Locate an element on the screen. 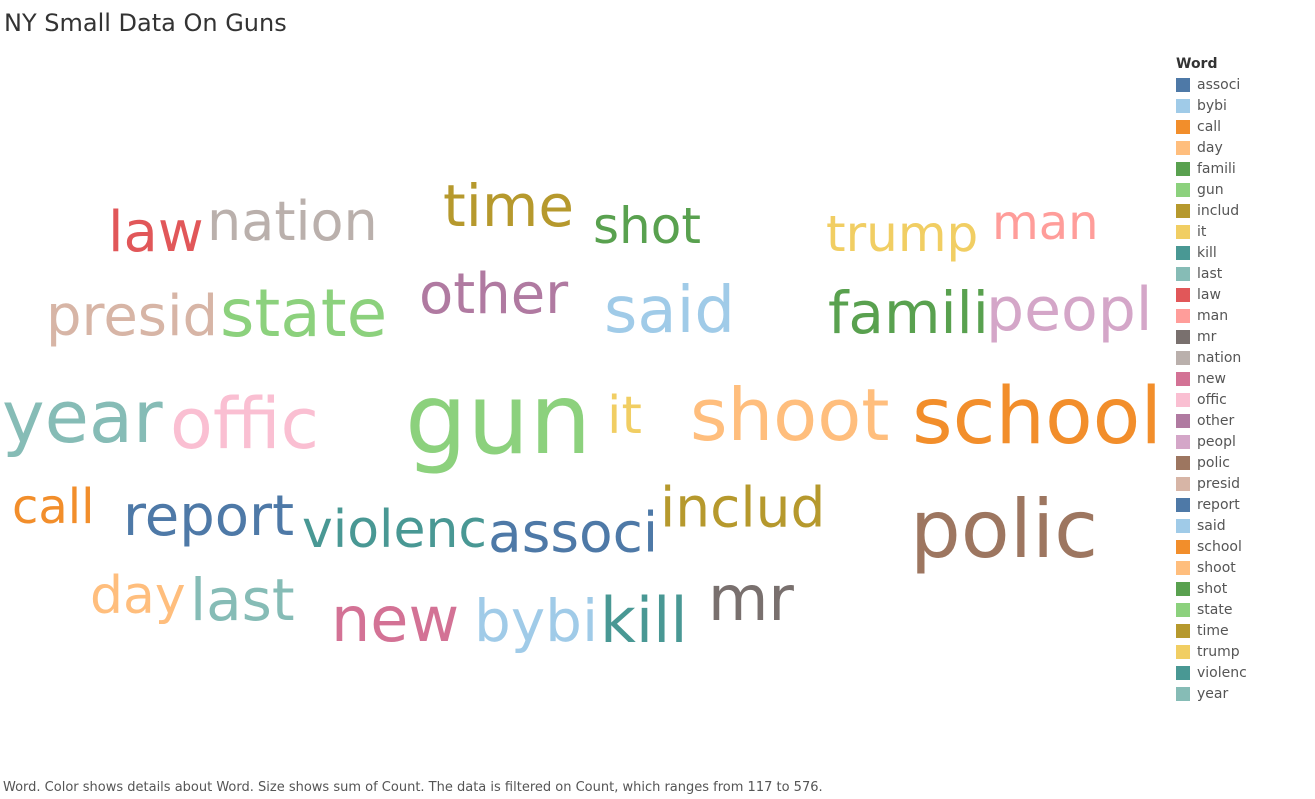  legend-item-famili: famili is located at coordinates (1243, 168).